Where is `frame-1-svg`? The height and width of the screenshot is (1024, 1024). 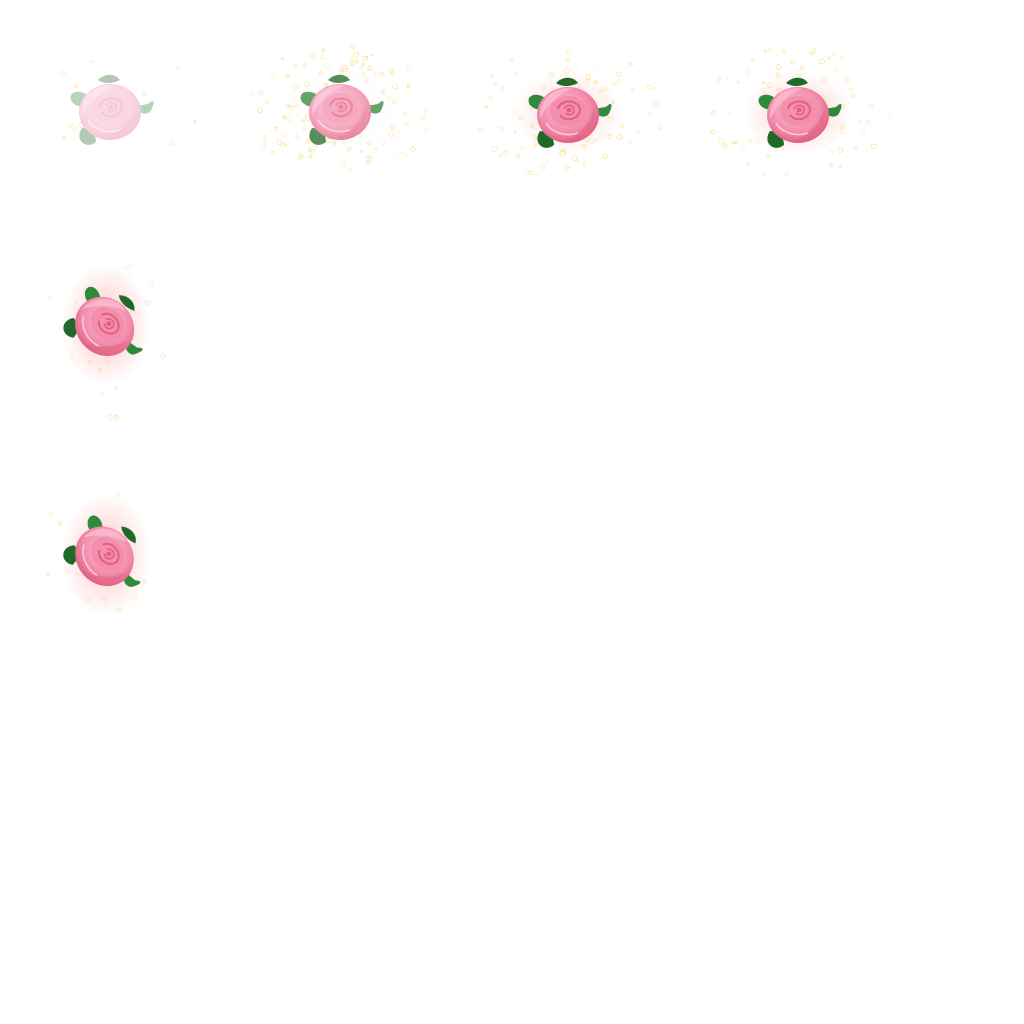
frame-1-svg is located at coordinates (128, 102).